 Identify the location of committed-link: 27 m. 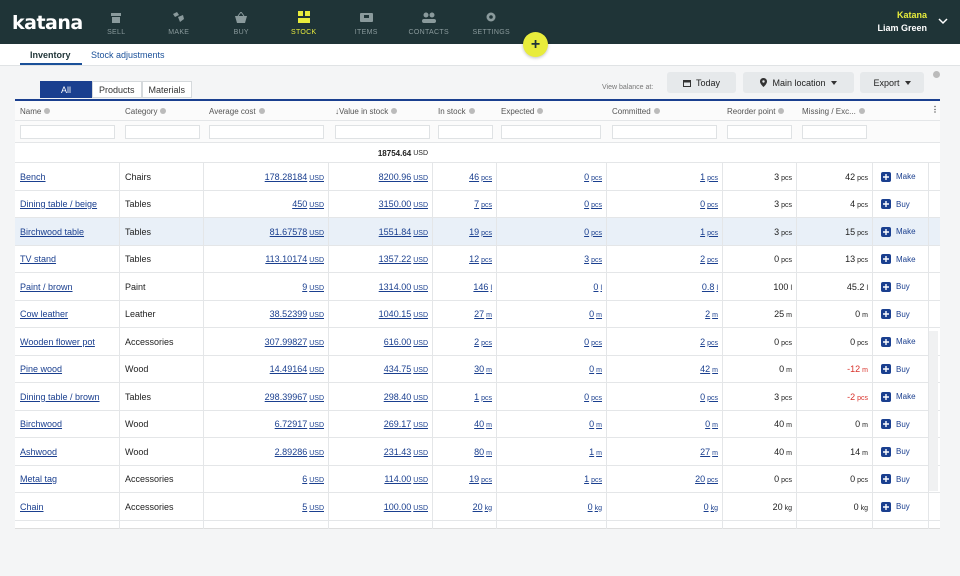
(709, 451).